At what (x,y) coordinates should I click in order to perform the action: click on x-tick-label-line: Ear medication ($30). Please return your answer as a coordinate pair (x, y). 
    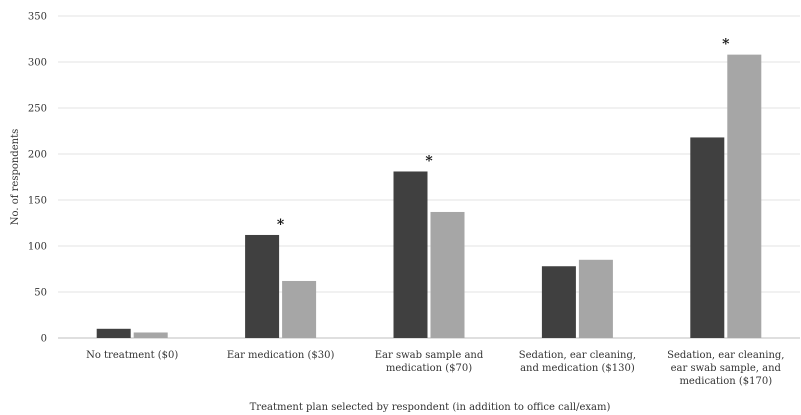
    Looking at the image, I should click on (281, 355).